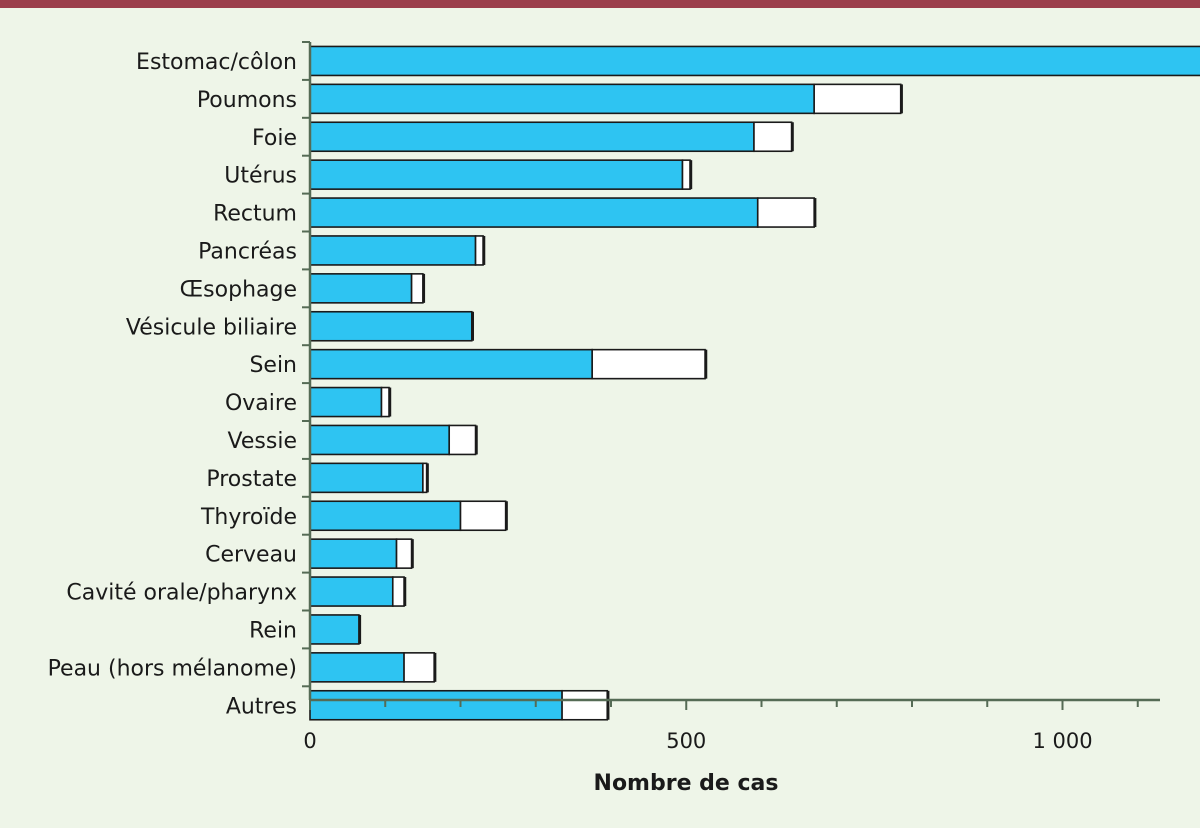 The width and height of the screenshot is (1200, 828). I want to click on y-axis-ticks, so click(306, 364).